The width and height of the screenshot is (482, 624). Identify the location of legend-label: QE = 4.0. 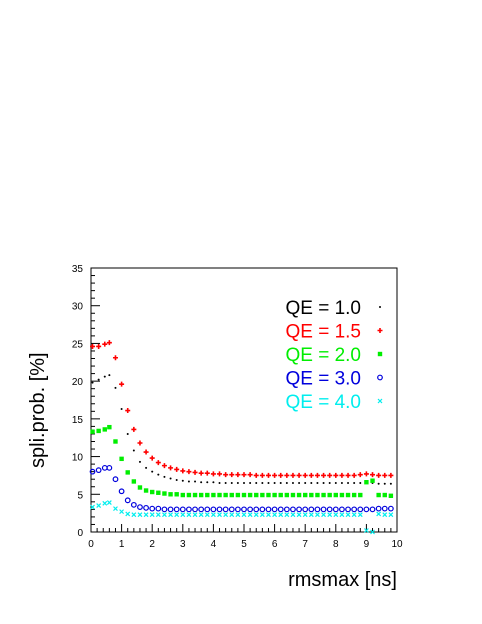
(323, 402).